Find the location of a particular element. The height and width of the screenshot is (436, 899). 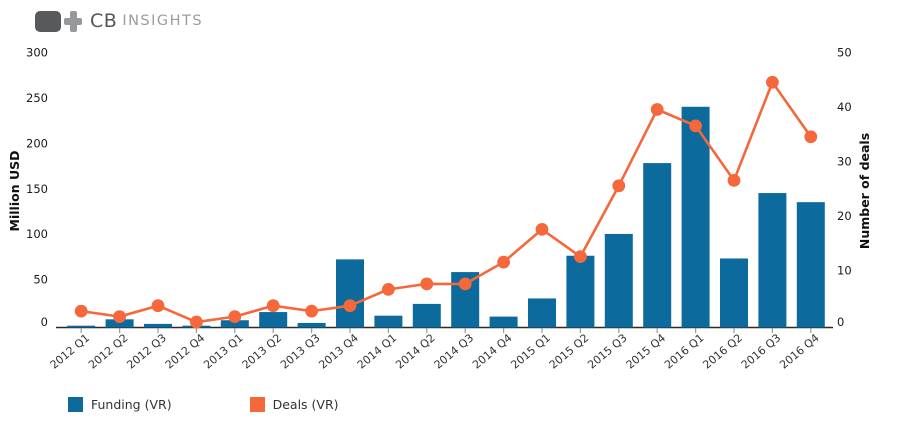

funding-bar-2013-Q4 is located at coordinates (350, 293).